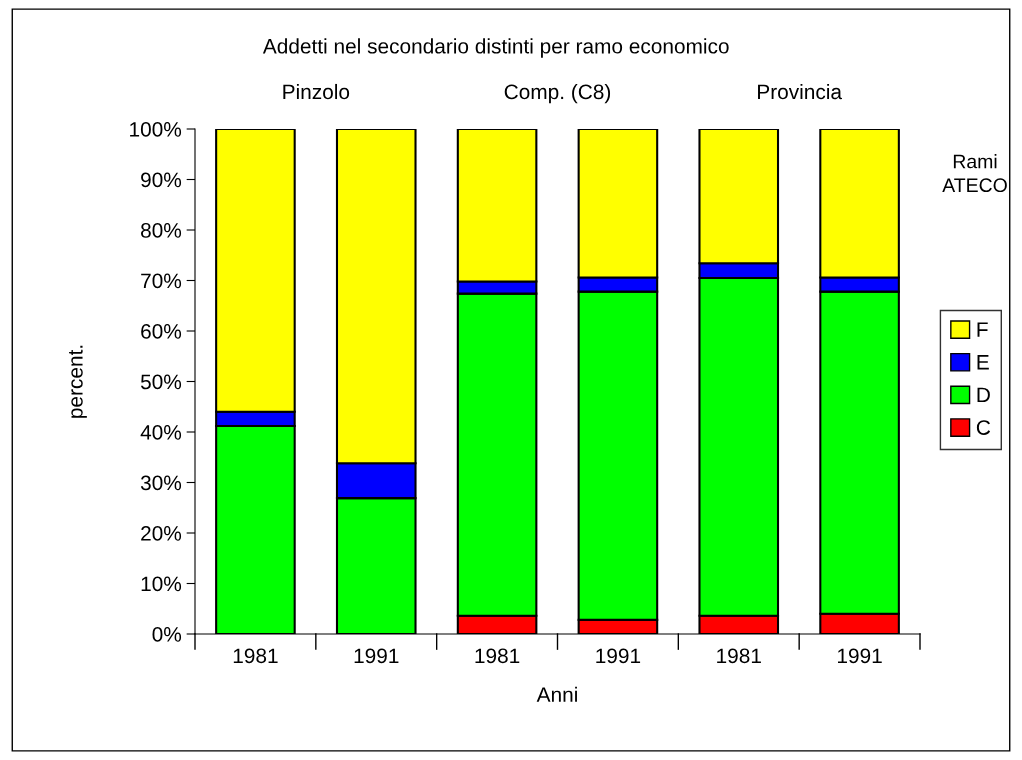 This screenshot has width=1022, height=760. Describe the element at coordinates (495, 48) in the screenshot. I see `chart-title: Addetti nel secondario distinti per ramo economico` at that location.